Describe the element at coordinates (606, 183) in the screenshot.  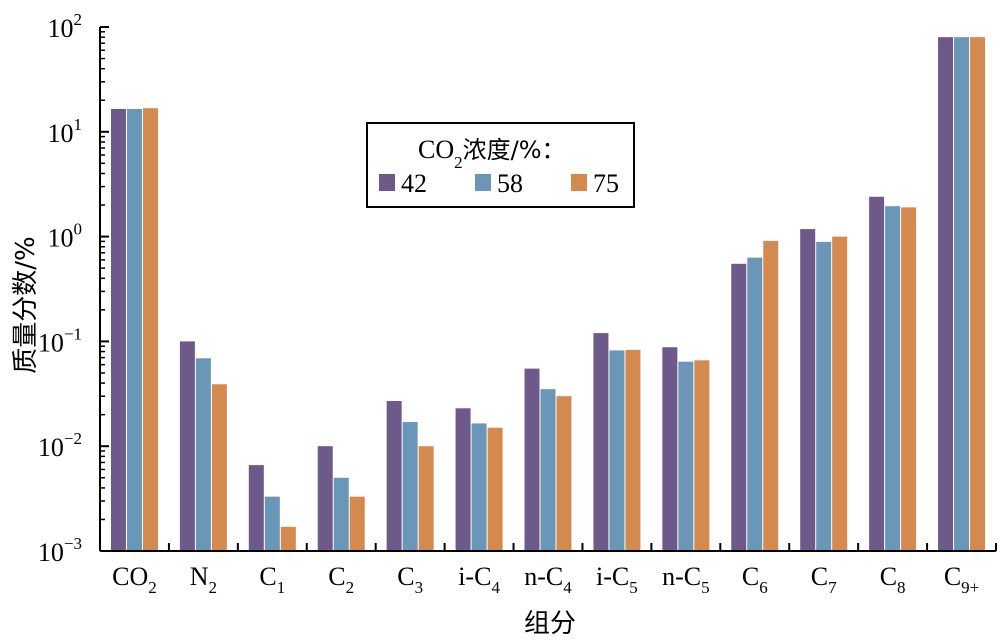
I see `legend-label-75: 75` at that location.